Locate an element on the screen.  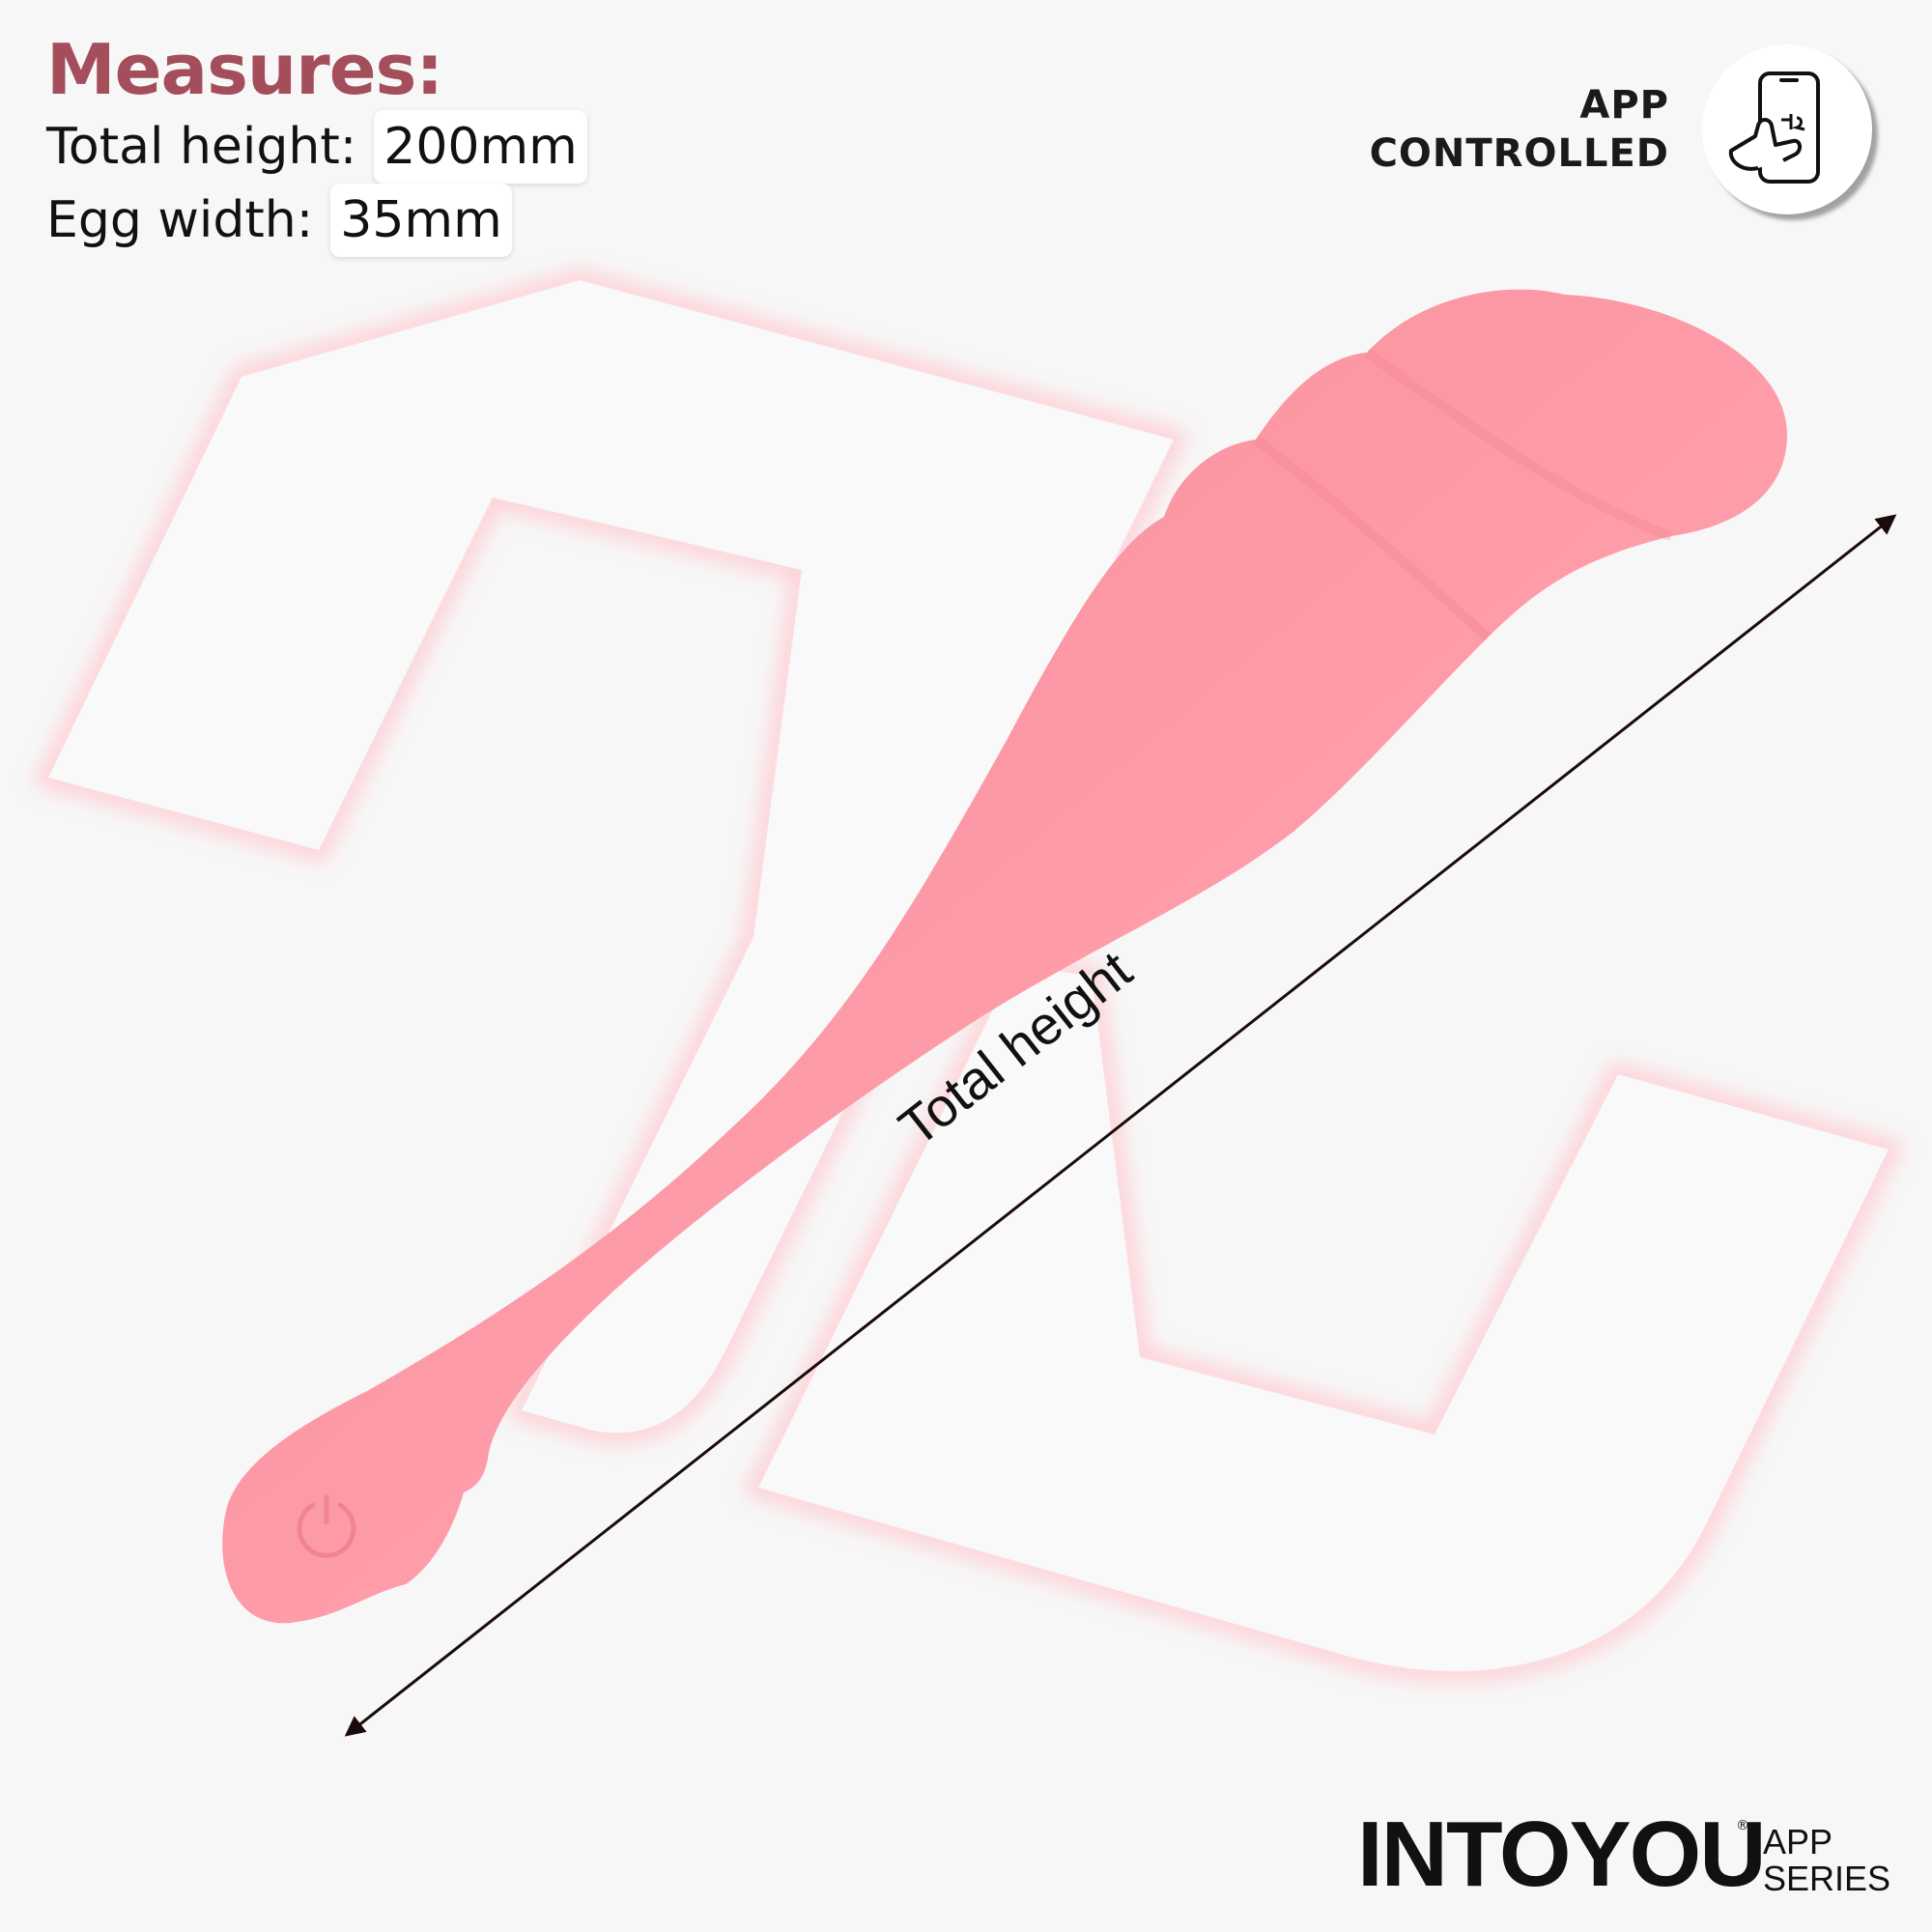
measure-value: 35mm is located at coordinates (421, 220).